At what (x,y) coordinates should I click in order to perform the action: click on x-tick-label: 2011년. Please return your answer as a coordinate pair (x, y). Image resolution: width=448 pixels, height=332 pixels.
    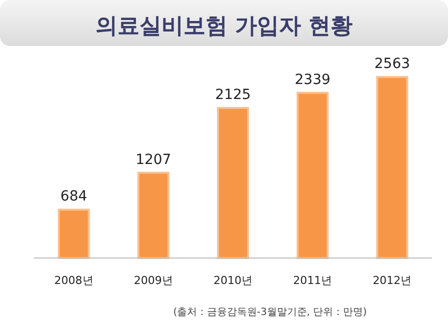
    Looking at the image, I should click on (312, 280).